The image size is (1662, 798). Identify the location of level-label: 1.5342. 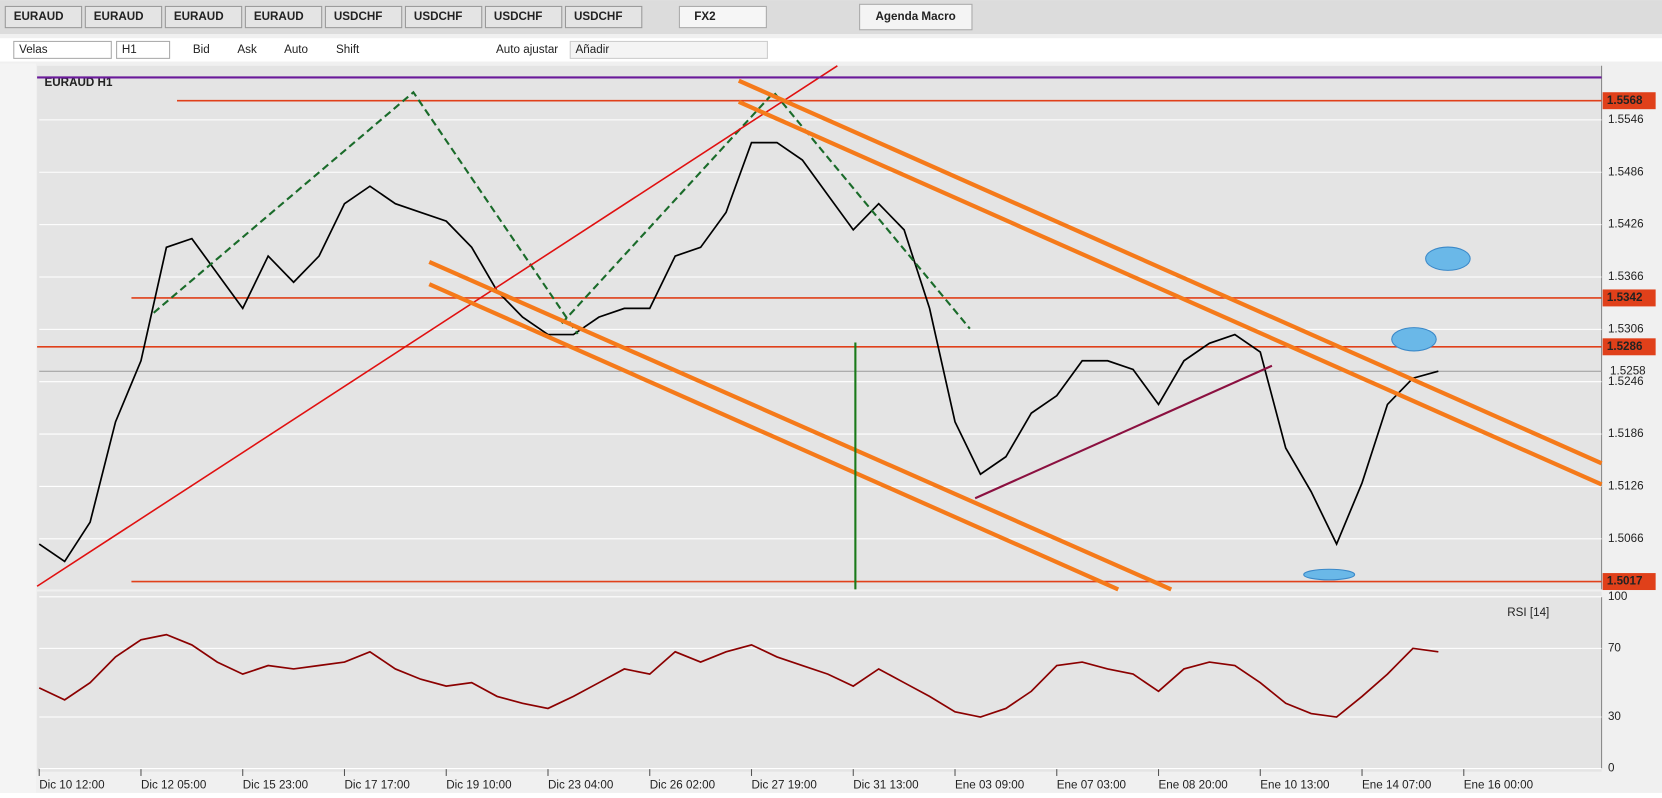
(1625, 297).